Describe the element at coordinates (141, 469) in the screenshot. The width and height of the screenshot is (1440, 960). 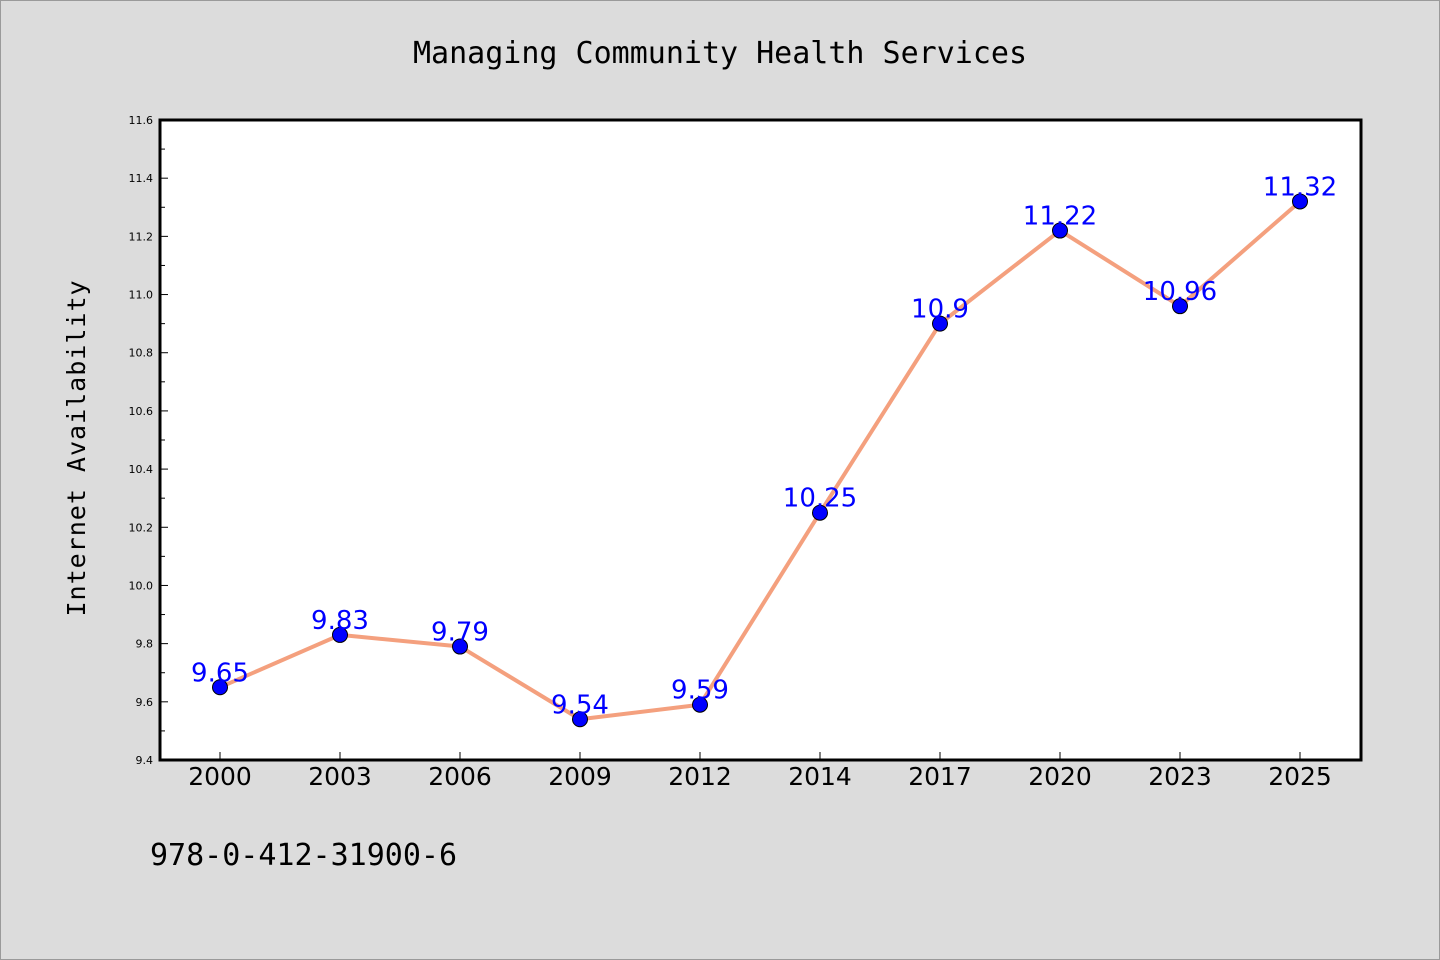
I see `y-tick-label: 10.4` at that location.